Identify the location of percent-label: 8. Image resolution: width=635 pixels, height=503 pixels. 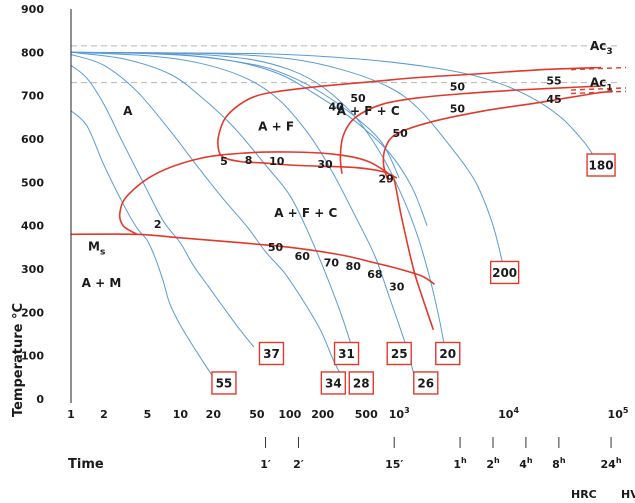
(249, 160).